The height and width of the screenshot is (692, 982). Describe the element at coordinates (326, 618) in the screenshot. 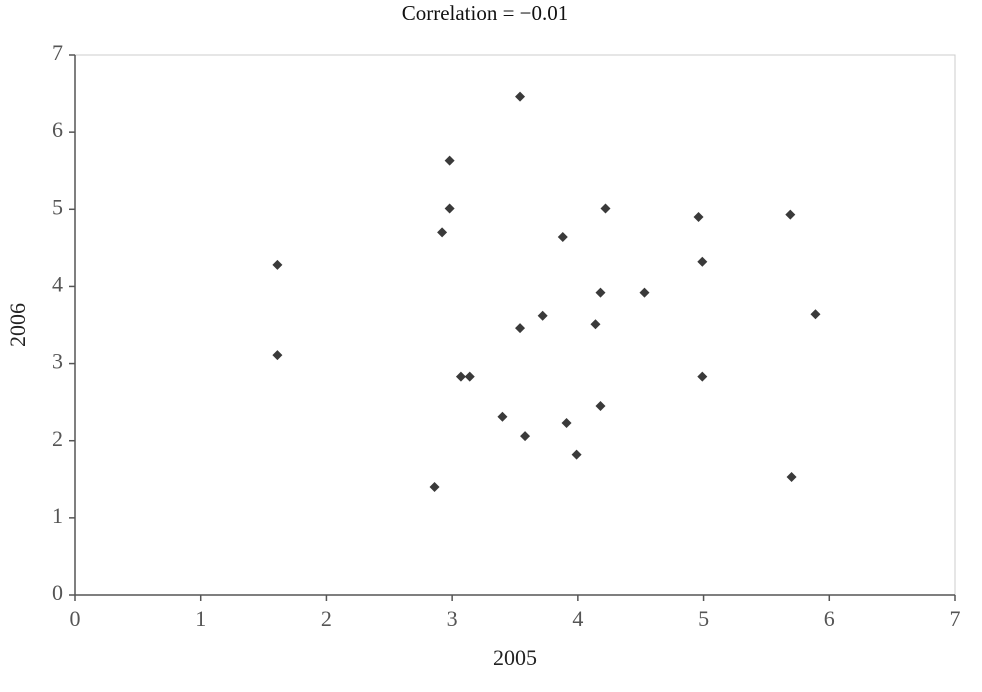

I see `x-tick-label: 2` at that location.